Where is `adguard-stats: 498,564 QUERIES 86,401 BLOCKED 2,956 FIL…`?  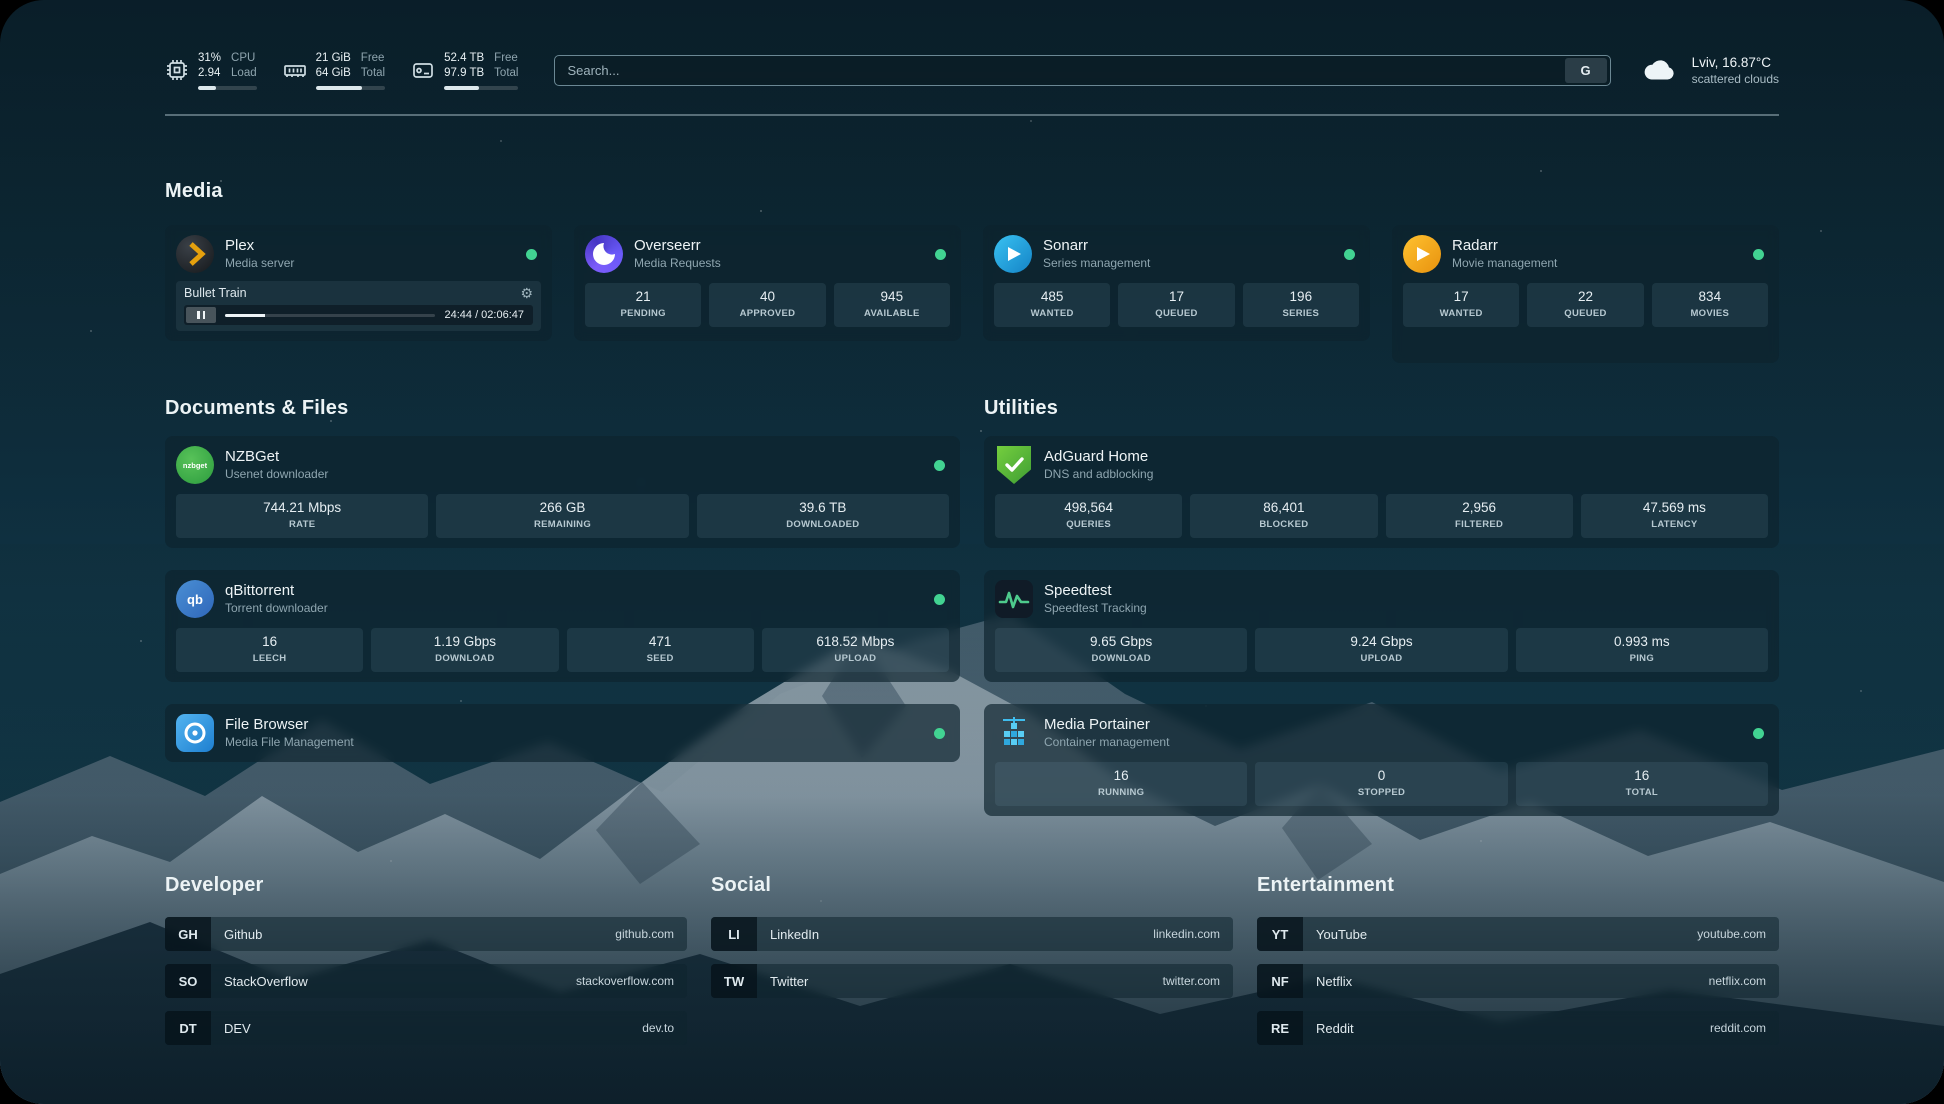 adguard-stats: 498,564 QUERIES 86,401 BLOCKED 2,956 FIL… is located at coordinates (1381, 516).